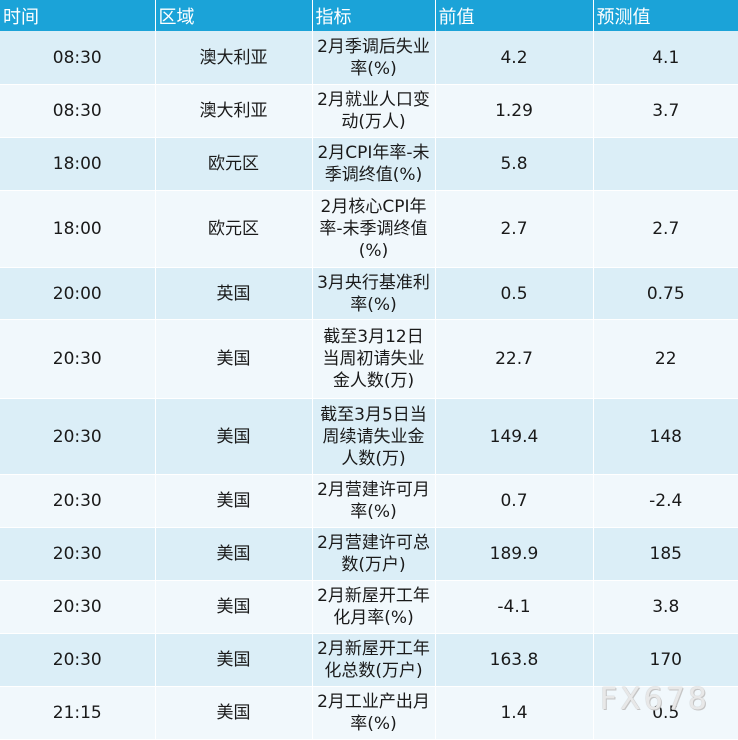  What do you see at coordinates (234, 293) in the screenshot?
I see `cell-region: 英国` at bounding box center [234, 293].